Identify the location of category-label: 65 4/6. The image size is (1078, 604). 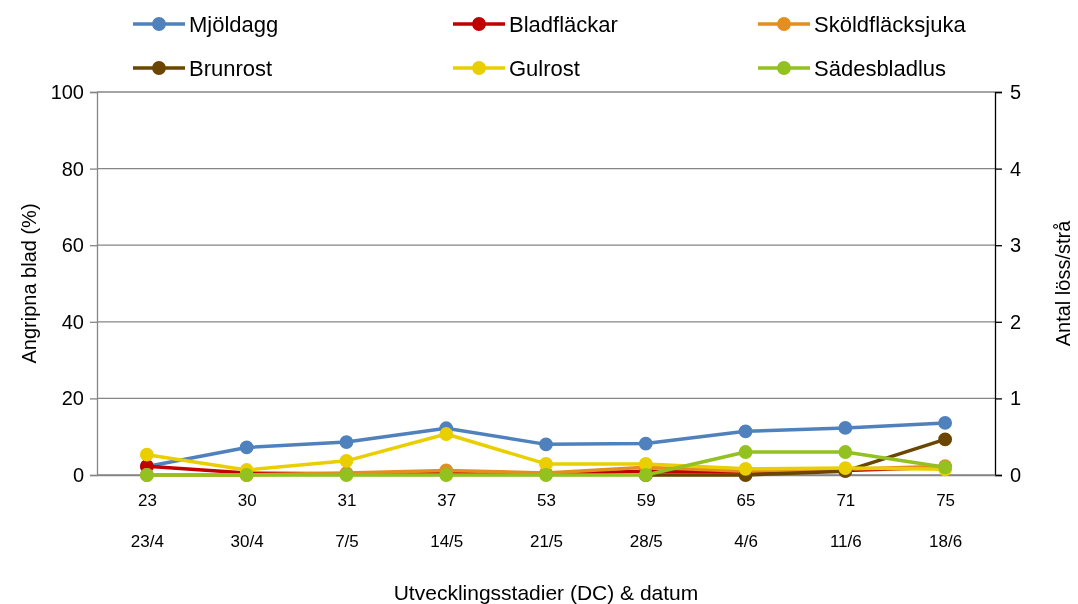
(746, 521).